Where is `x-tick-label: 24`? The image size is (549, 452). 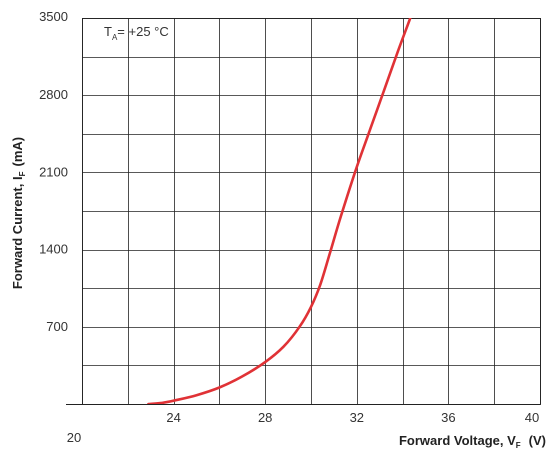
x-tick-label: 24 is located at coordinates (173, 417).